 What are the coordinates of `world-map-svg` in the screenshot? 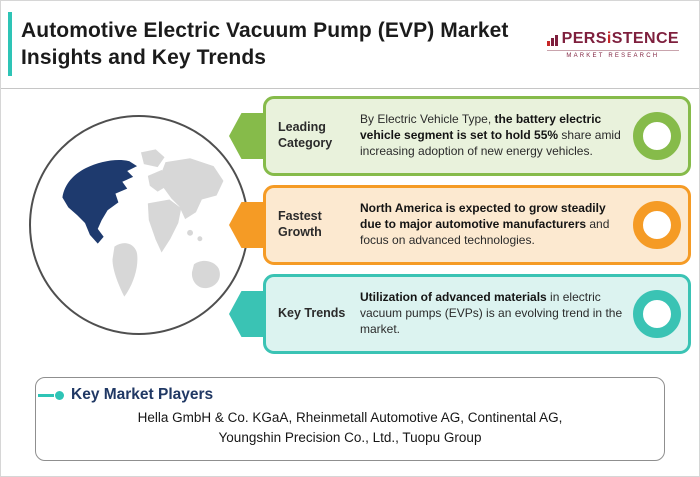 It's located at (143, 223).